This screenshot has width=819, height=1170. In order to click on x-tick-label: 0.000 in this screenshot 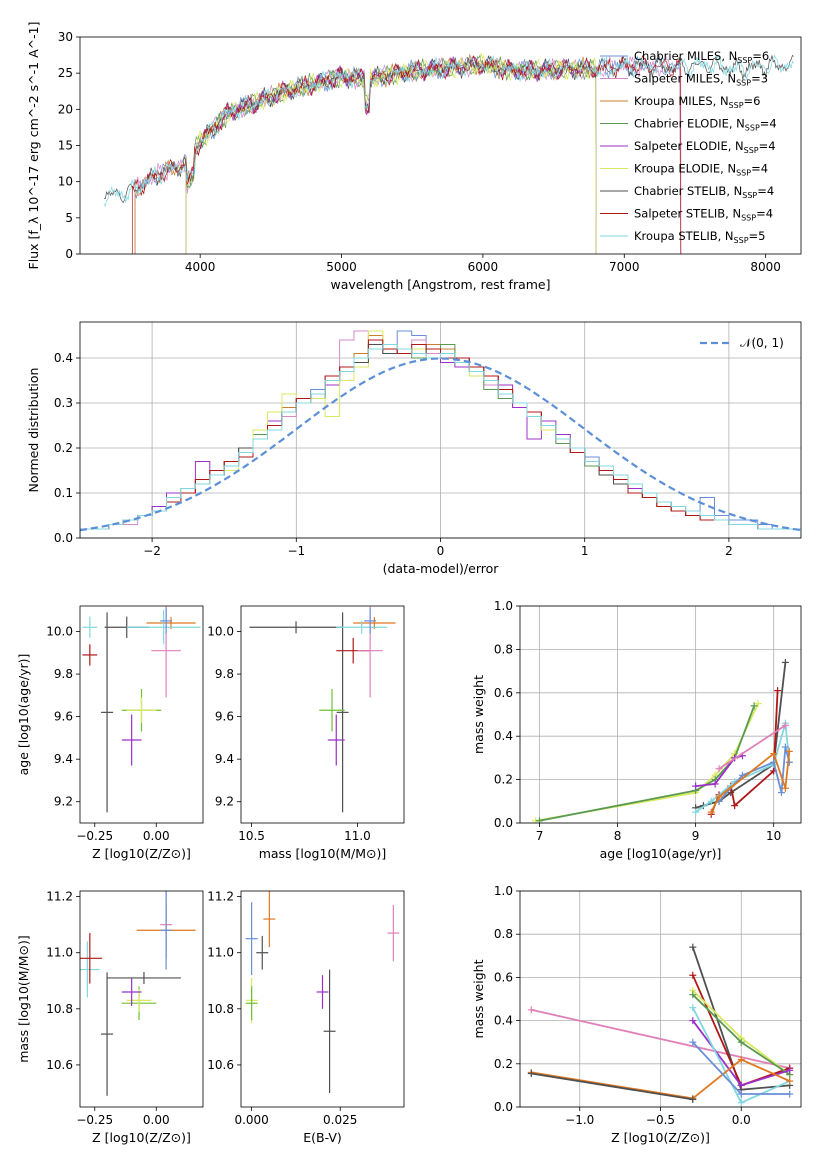, I will do `click(251, 1120)`.